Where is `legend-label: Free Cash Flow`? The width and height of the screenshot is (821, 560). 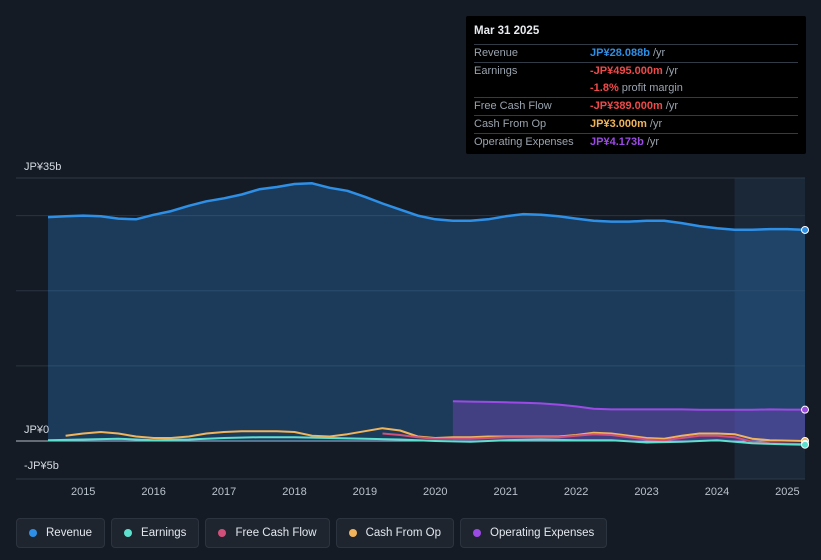 legend-label: Free Cash Flow is located at coordinates (276, 533).